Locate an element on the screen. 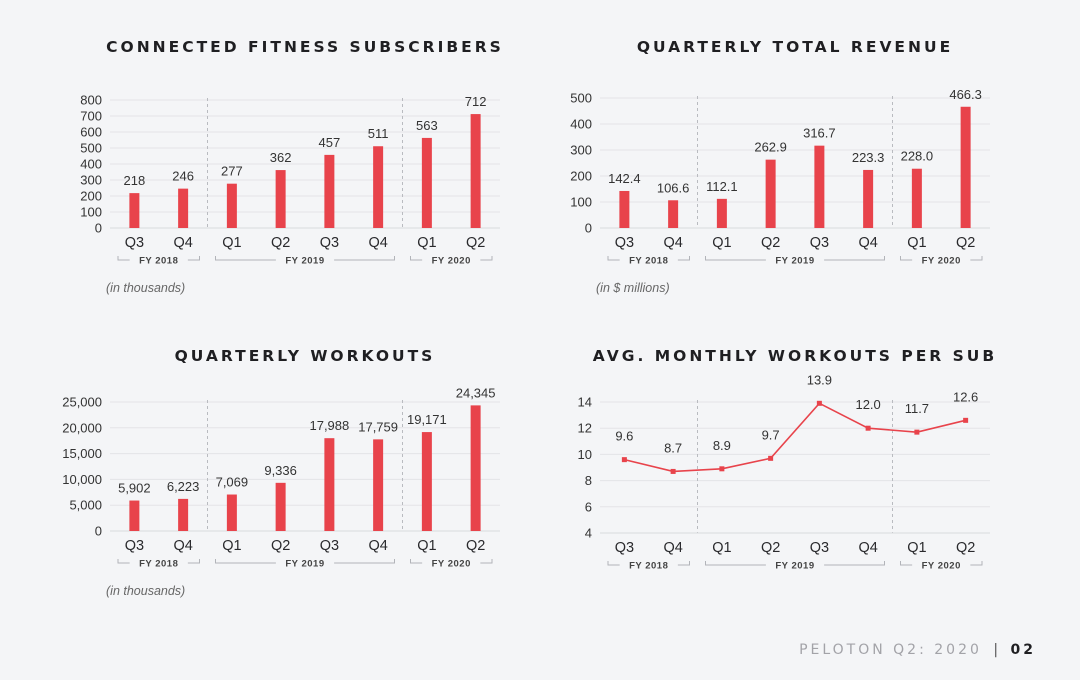  y-tick-label: 100 is located at coordinates (91, 212).